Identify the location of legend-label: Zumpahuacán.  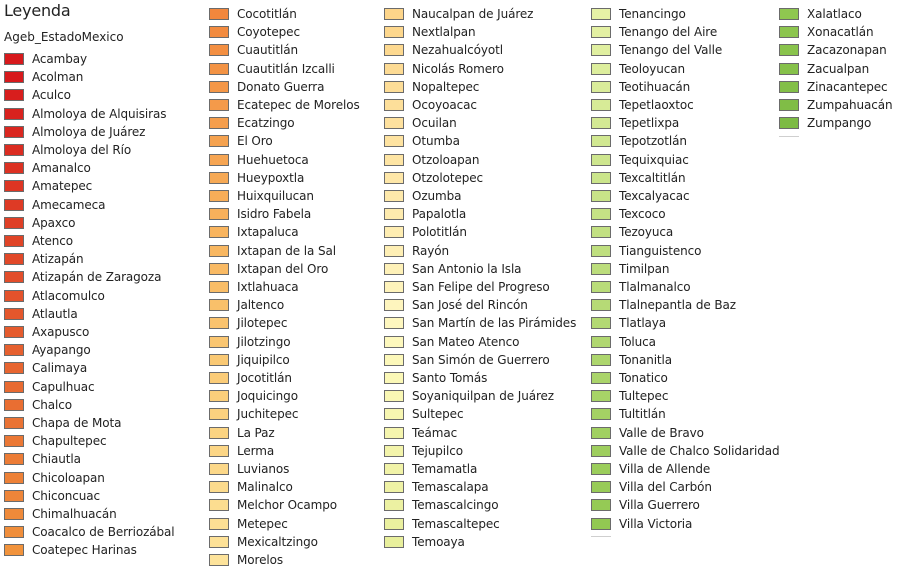
(850, 105).